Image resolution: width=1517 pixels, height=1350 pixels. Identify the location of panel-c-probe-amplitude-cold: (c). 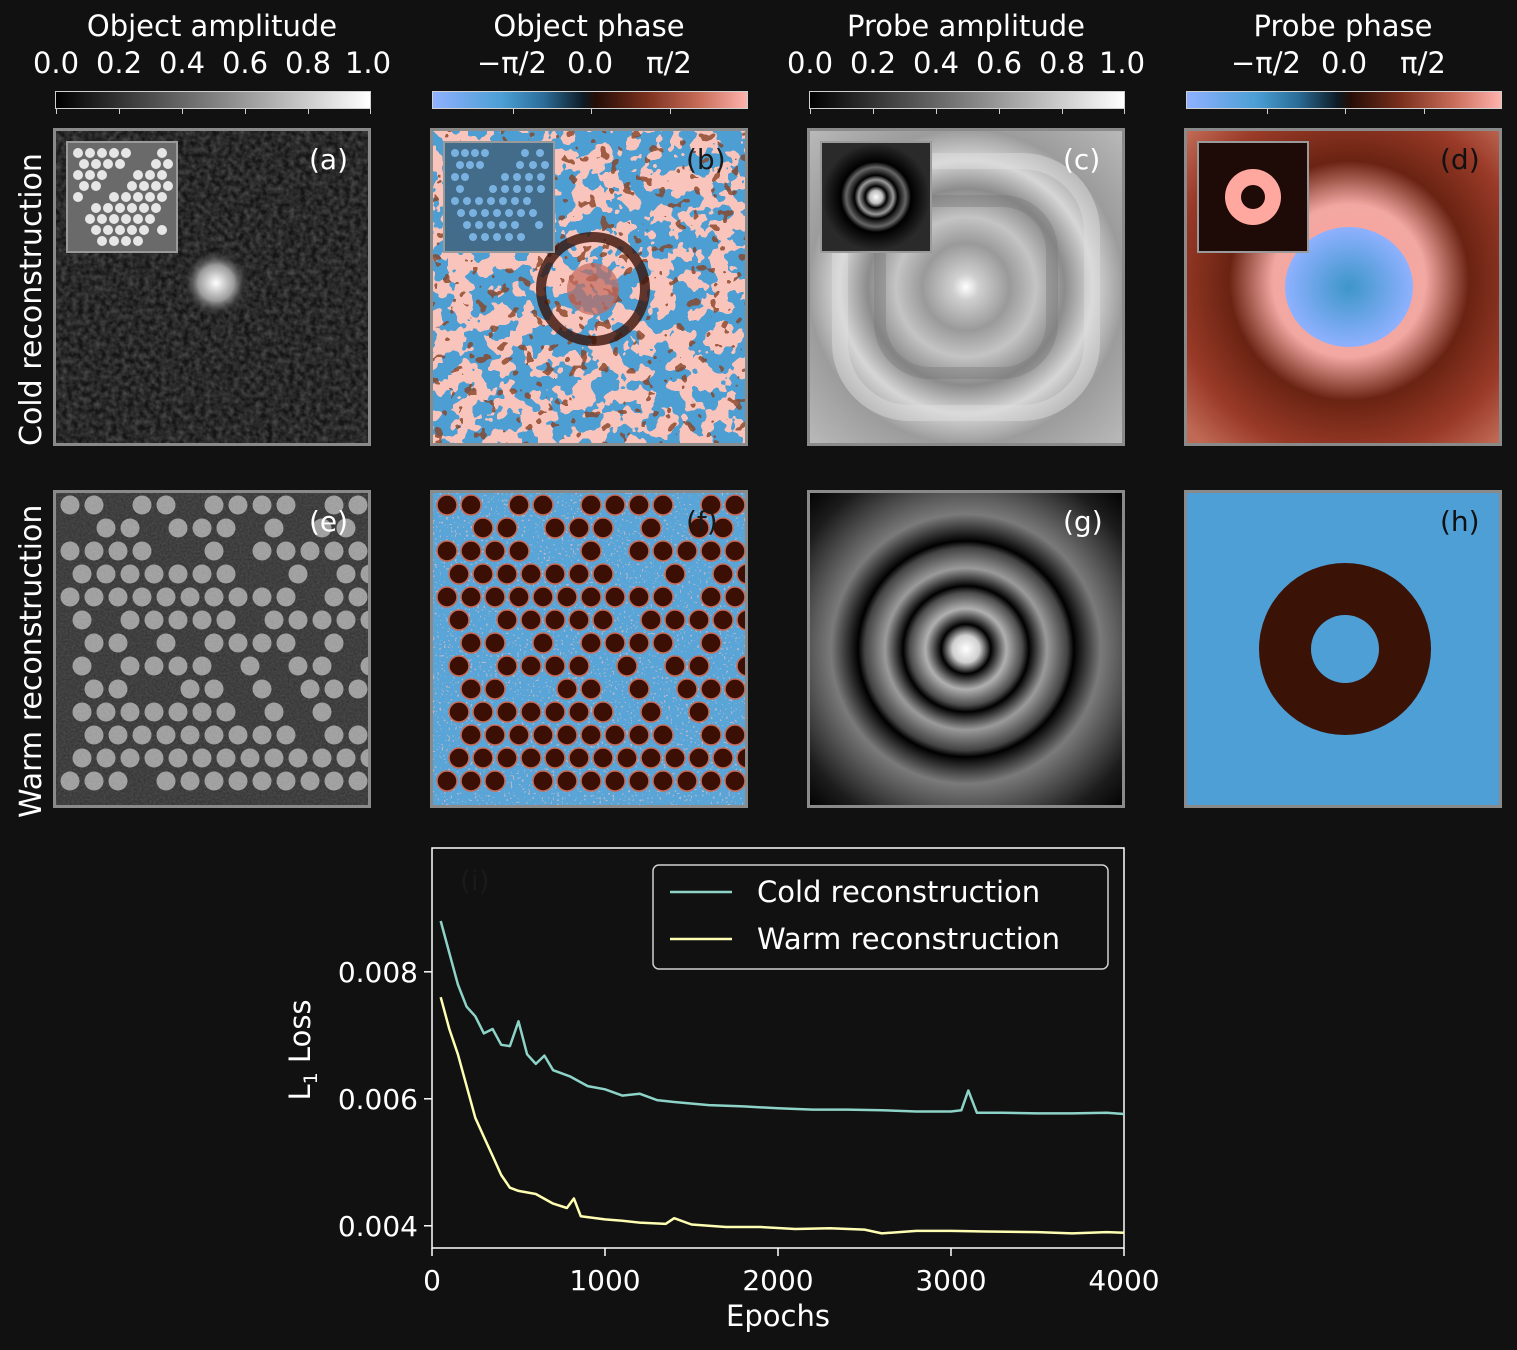
(966, 287).